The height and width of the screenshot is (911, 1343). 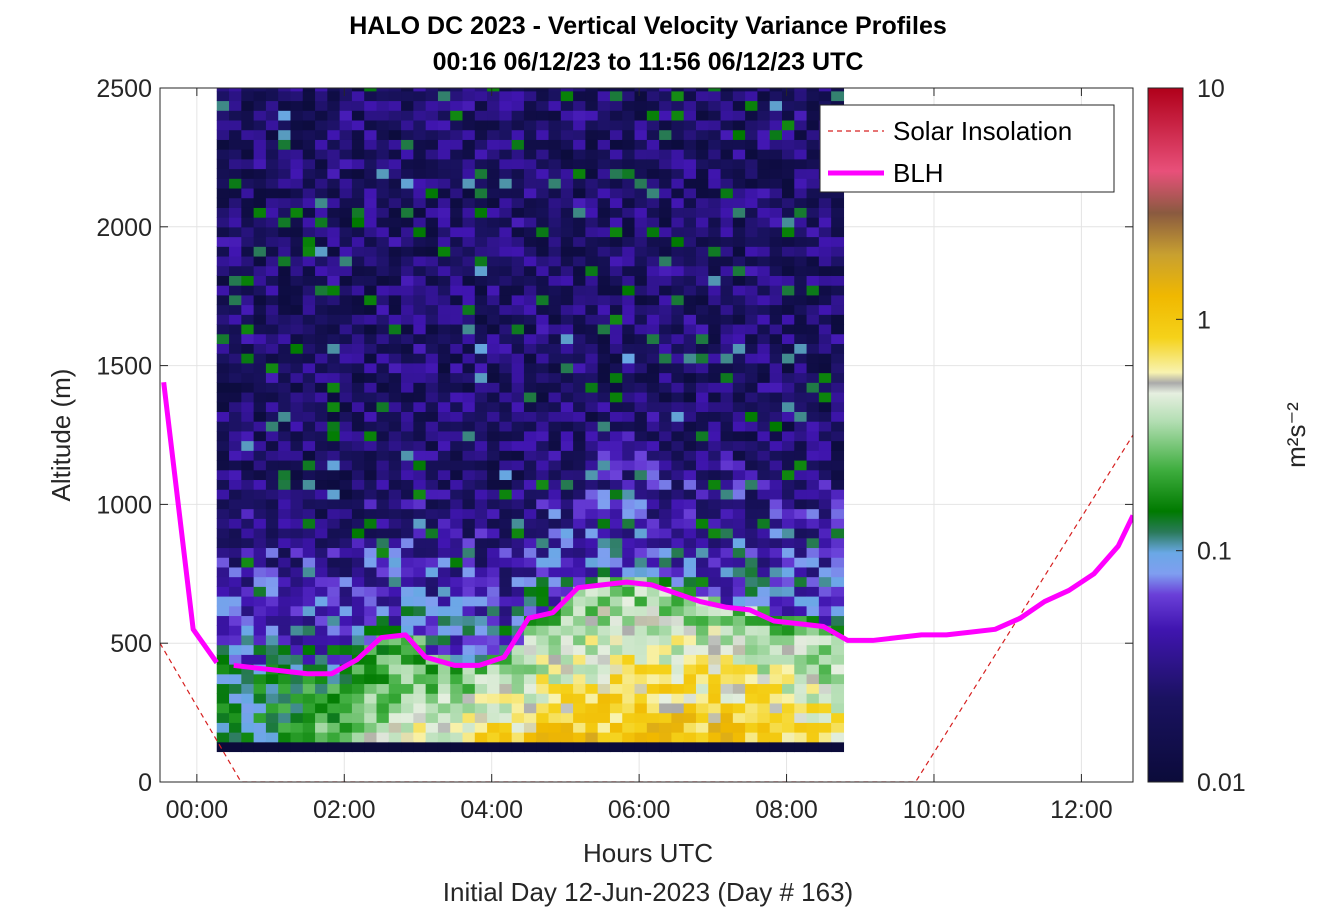 I want to click on y-tick-label: 0, so click(x=145, y=783).